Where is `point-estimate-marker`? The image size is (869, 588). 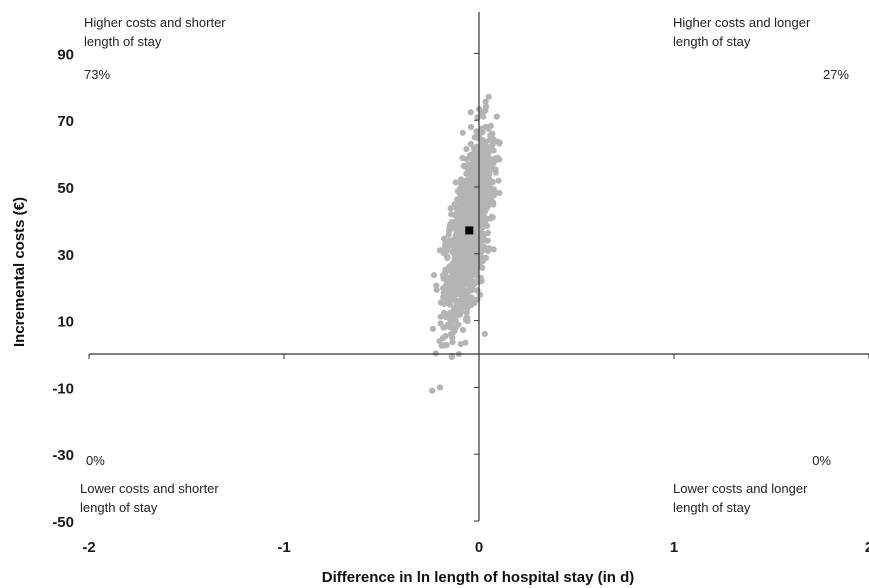
point-estimate-marker is located at coordinates (469, 230).